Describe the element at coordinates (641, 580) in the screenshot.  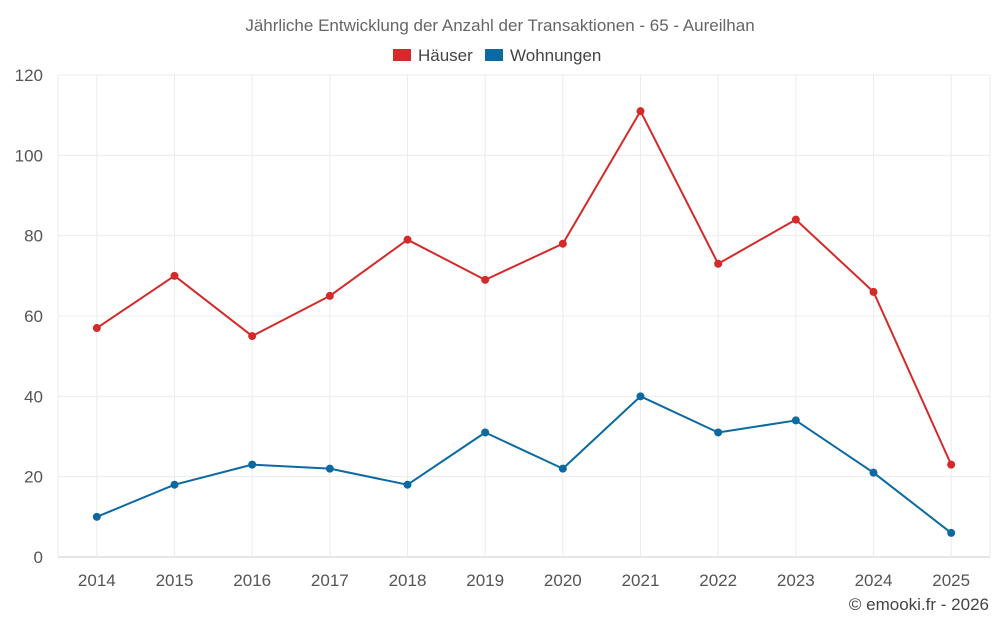
I see `x-tick-label: 2021` at that location.